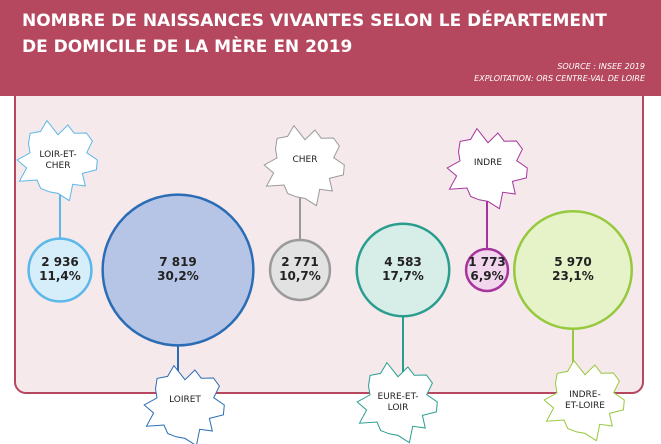 Image resolution: width=661 pixels, height=444 pixels. Describe the element at coordinates (488, 163) in the screenshot. I see `department-label: INDRE` at that location.